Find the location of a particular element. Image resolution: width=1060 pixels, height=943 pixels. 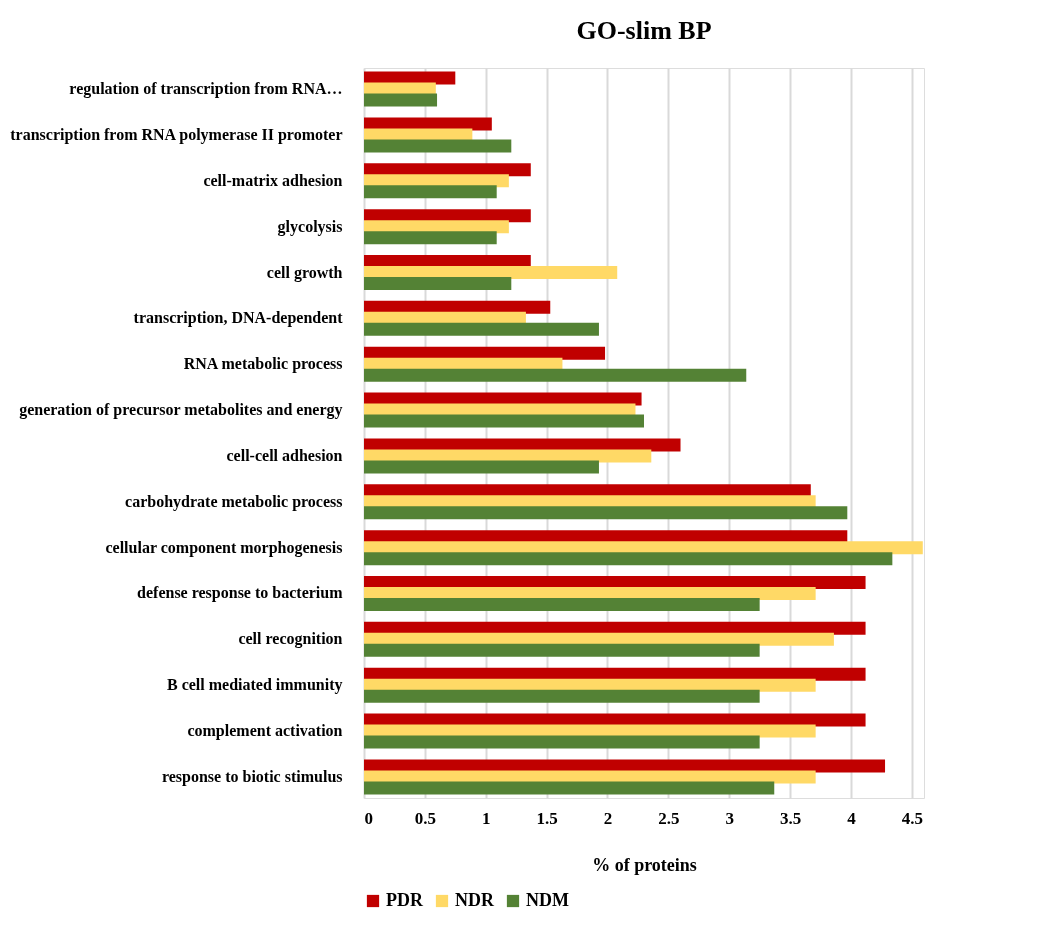

y-tick-label: complement activation is located at coordinates (265, 731).